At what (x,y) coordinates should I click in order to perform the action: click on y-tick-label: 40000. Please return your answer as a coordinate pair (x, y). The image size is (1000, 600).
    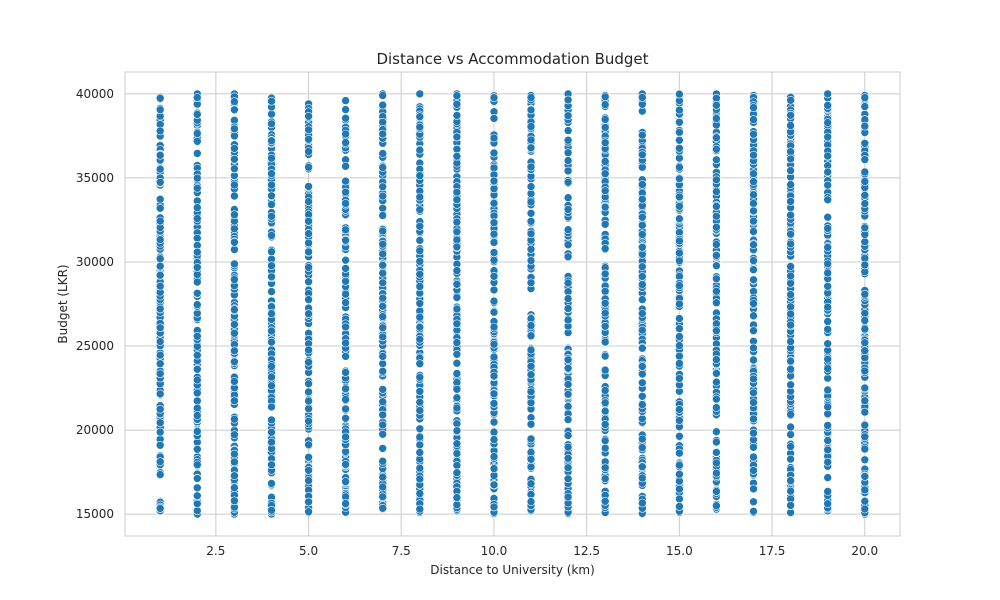
    Looking at the image, I should click on (95, 94).